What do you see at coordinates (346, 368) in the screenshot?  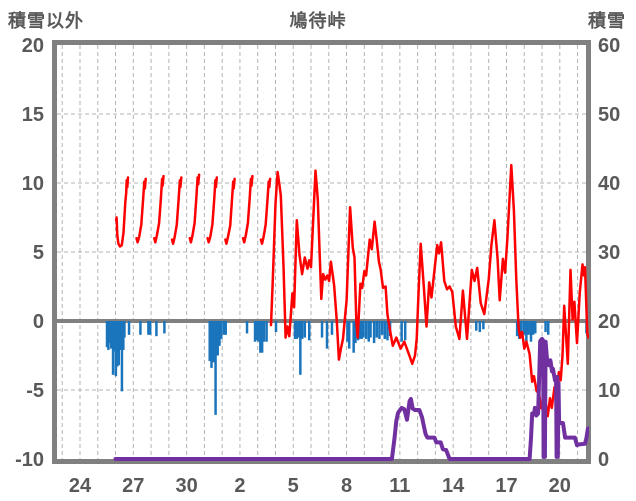 I see `precipitation-bars` at bounding box center [346, 368].